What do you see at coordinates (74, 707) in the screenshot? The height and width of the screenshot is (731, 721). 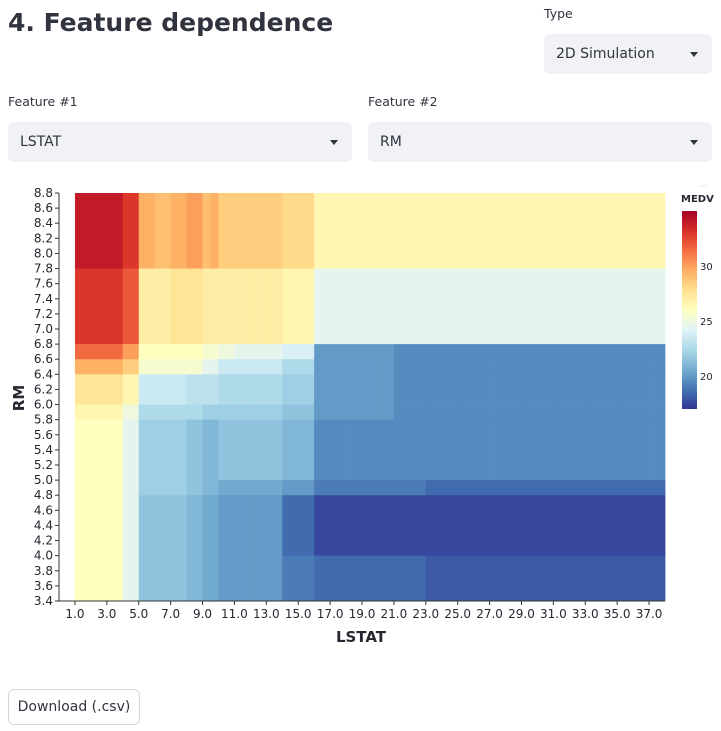 I see `download-csv-button: Download (.csv)` at bounding box center [74, 707].